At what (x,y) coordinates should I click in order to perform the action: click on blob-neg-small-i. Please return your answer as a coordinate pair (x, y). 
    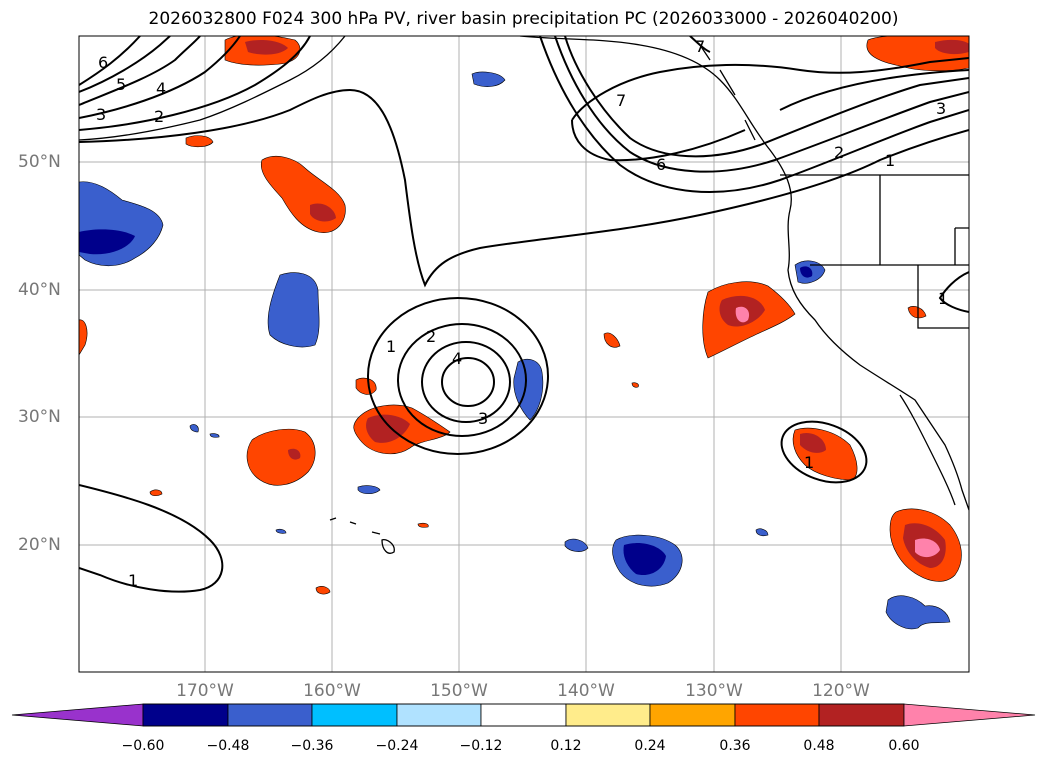
    Looking at the image, I should click on (576, 545).